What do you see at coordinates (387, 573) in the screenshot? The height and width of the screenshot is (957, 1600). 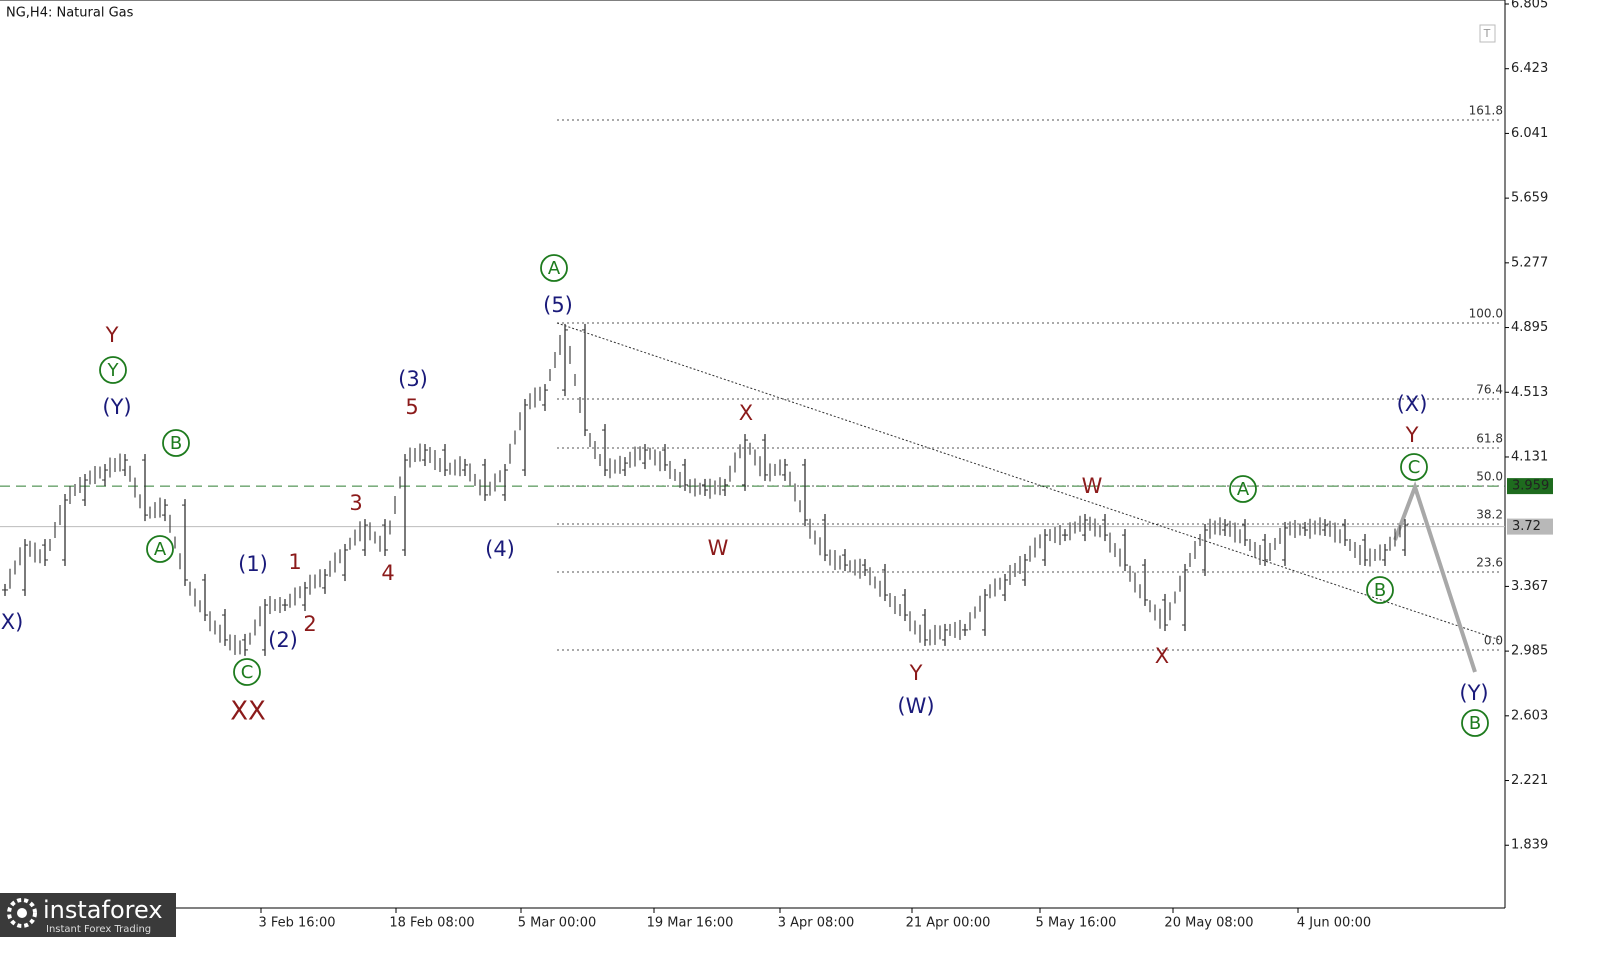 I see `wave-label: 4` at bounding box center [387, 573].